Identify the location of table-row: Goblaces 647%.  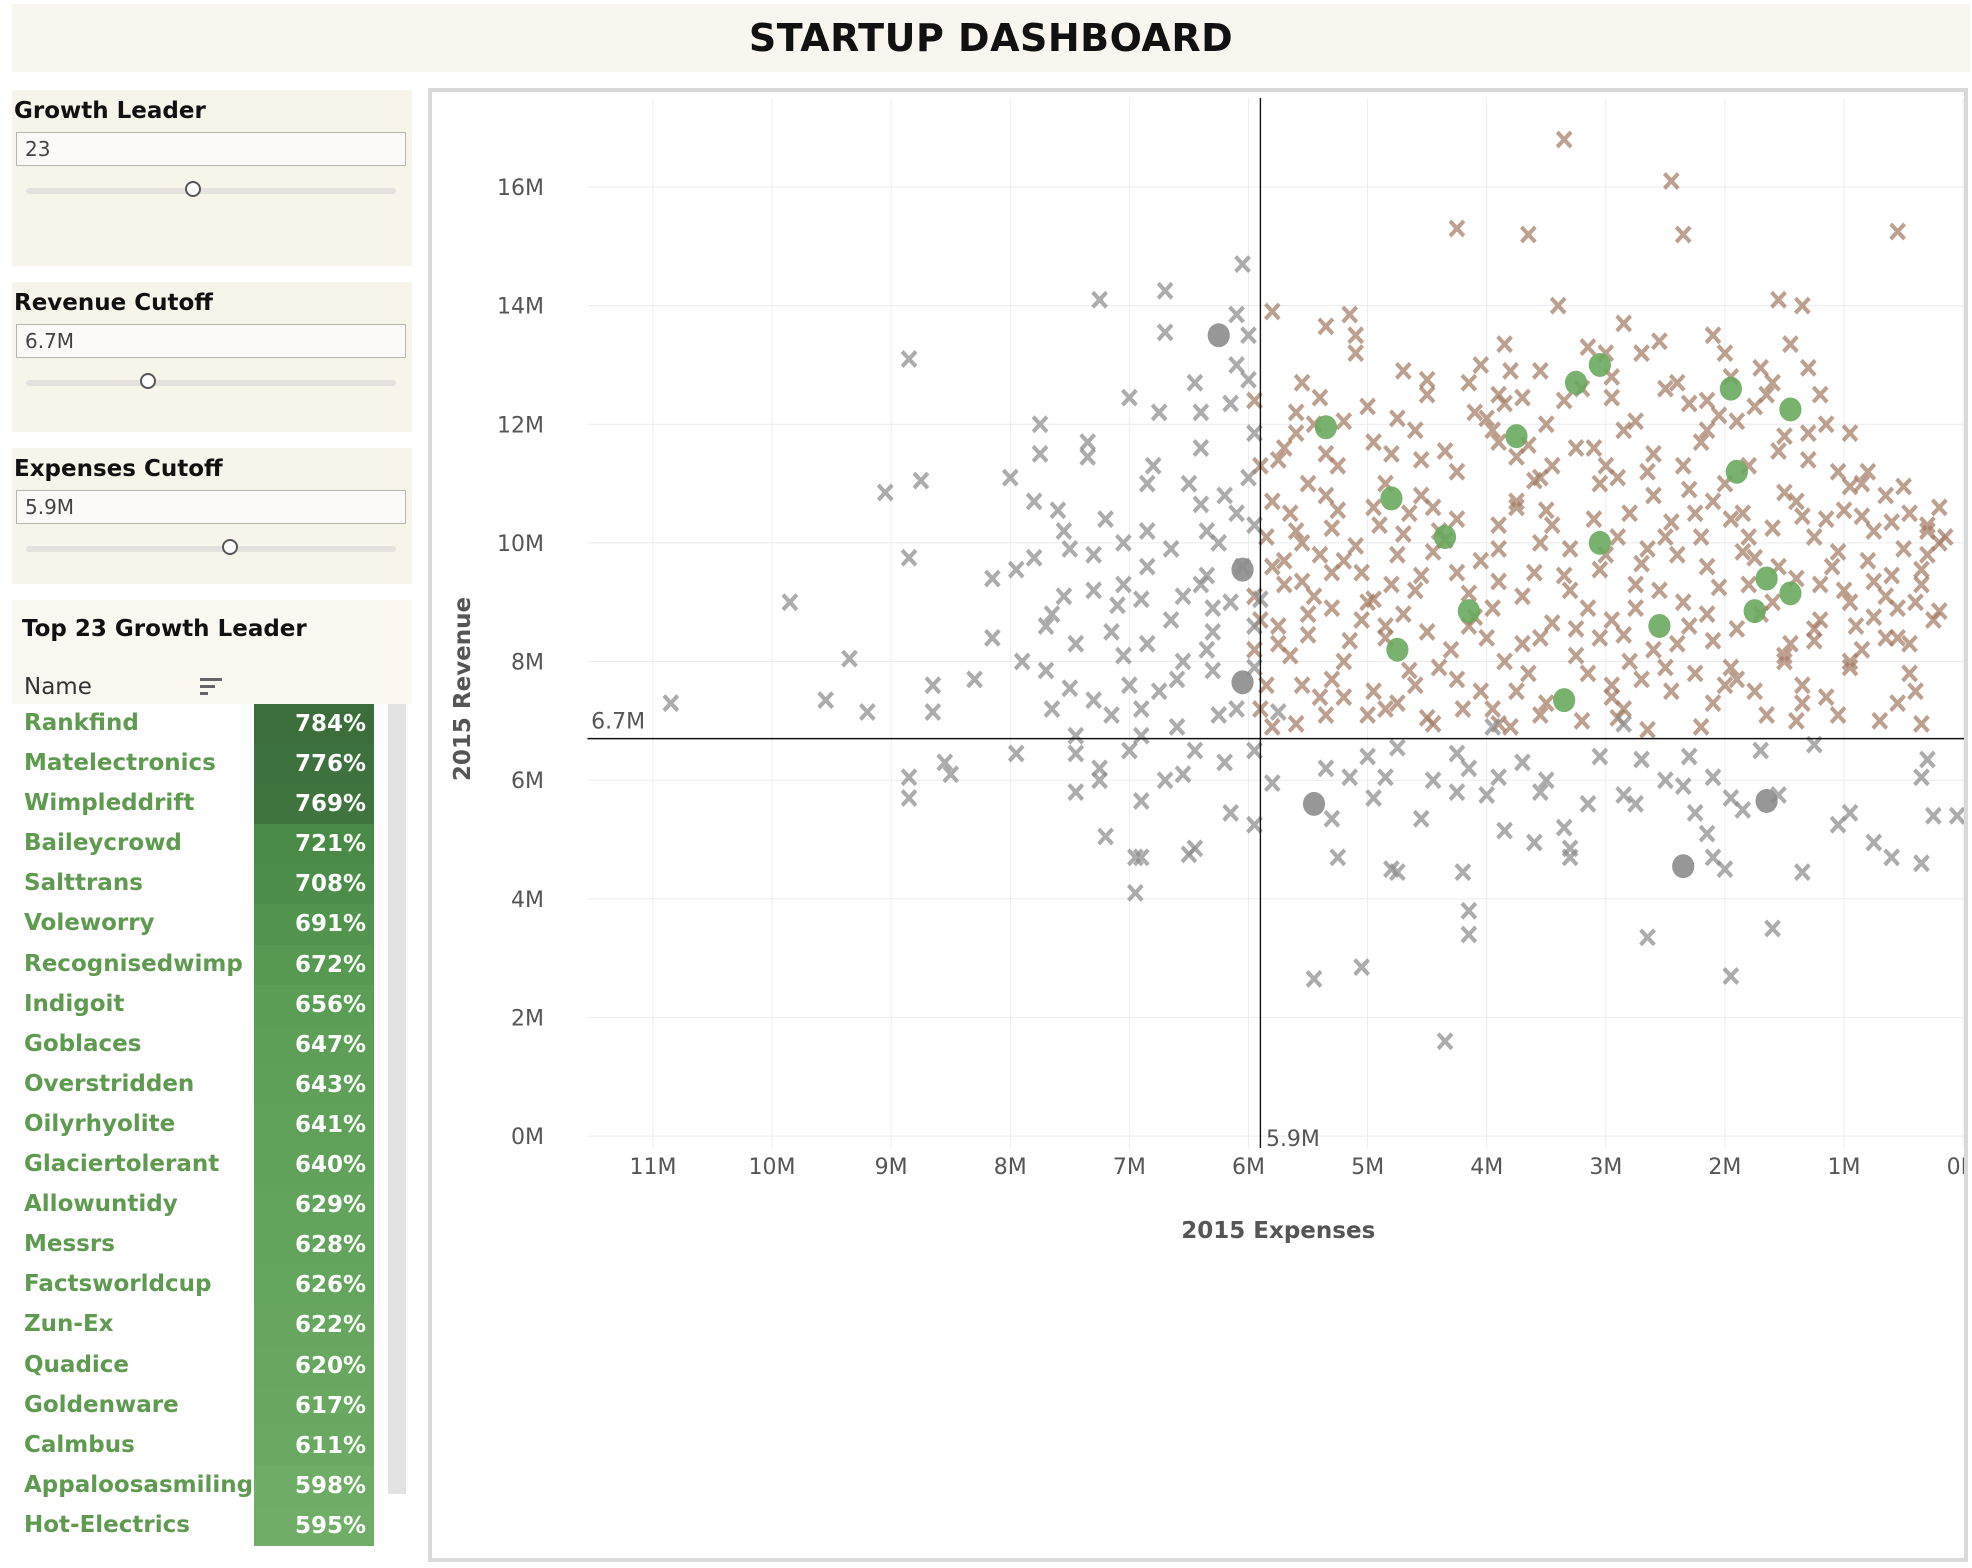
(212, 1044).